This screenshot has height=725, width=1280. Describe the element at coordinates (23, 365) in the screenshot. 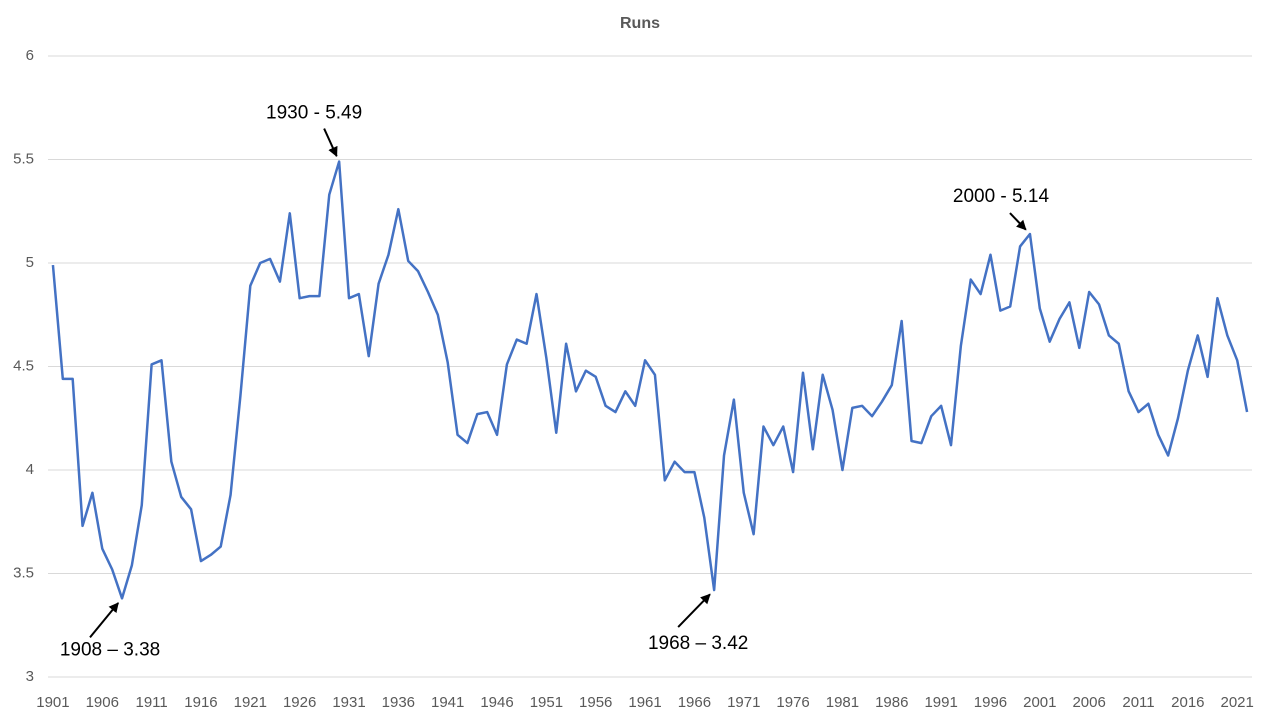

I see `y-tick-label: 4.5` at that location.